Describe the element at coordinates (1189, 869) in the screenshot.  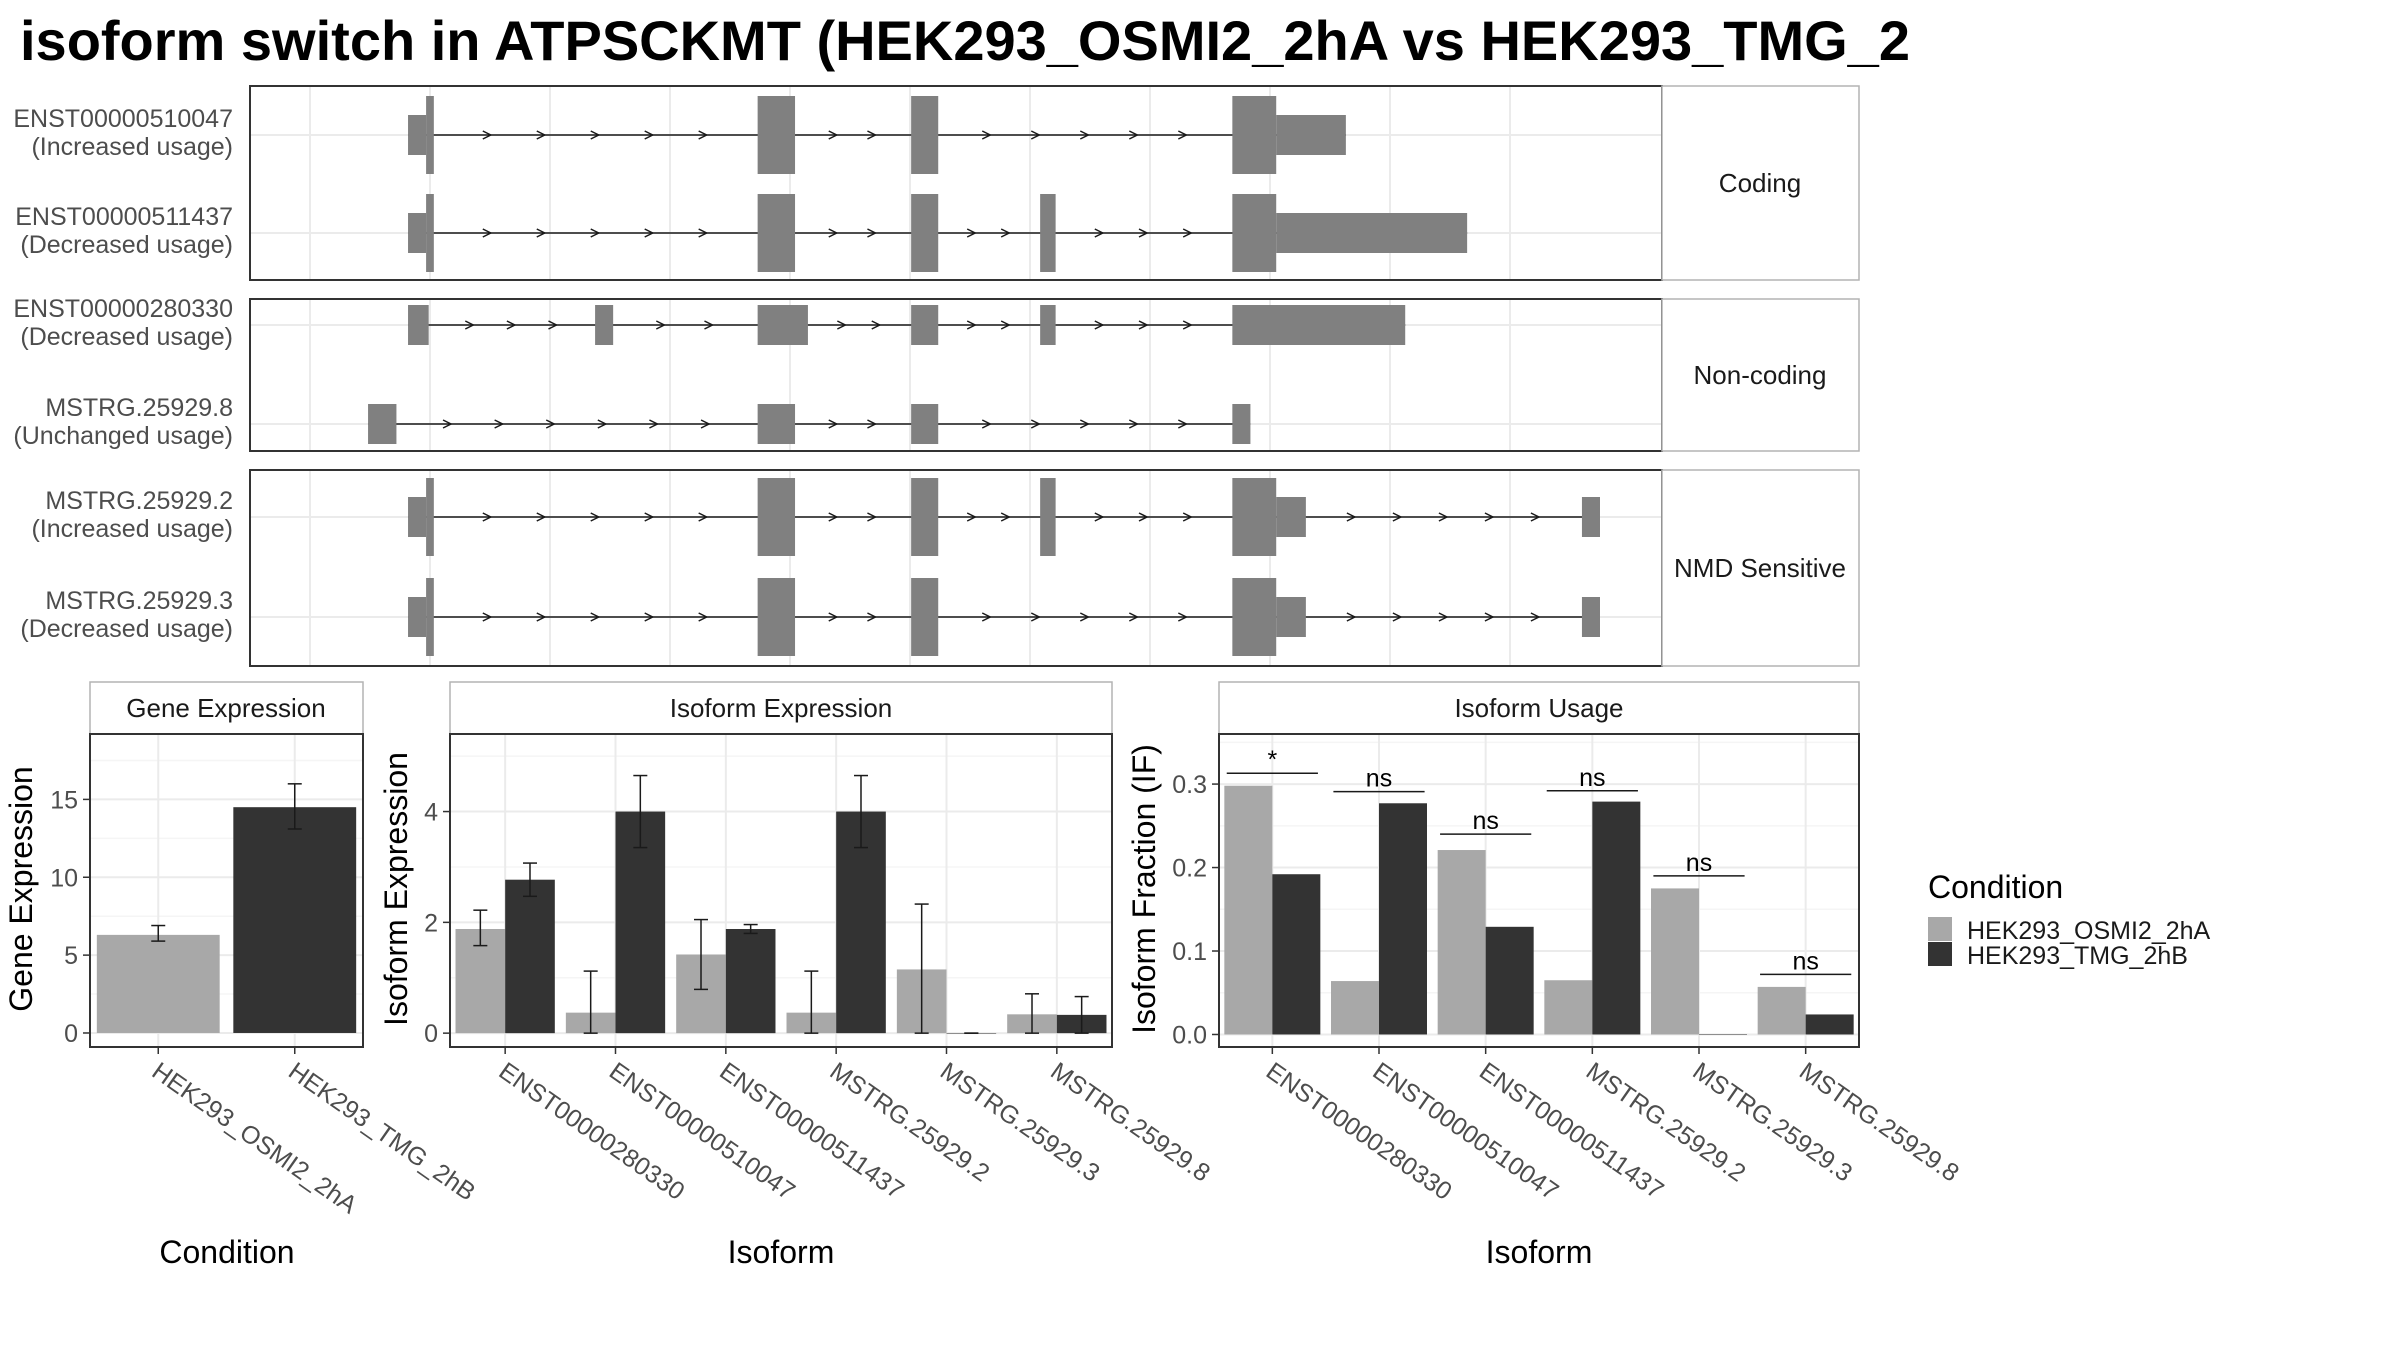
I see `y-tick-label: 0.2` at that location.